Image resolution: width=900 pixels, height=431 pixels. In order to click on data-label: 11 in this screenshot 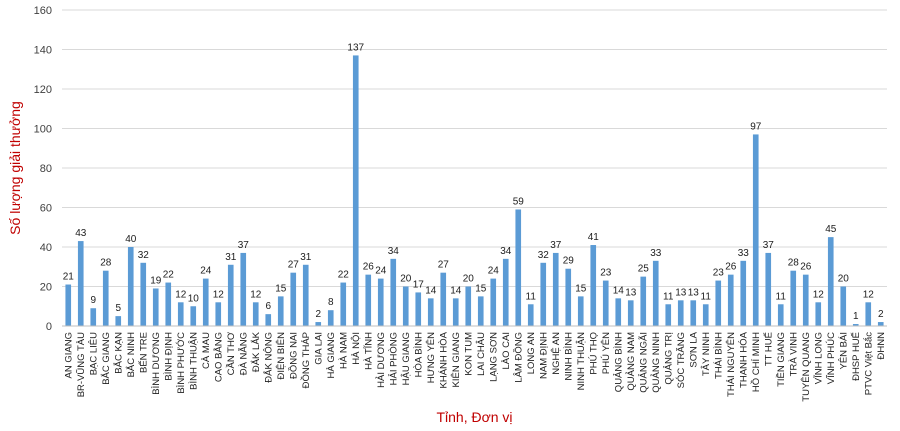, I will do `click(668, 296)`.